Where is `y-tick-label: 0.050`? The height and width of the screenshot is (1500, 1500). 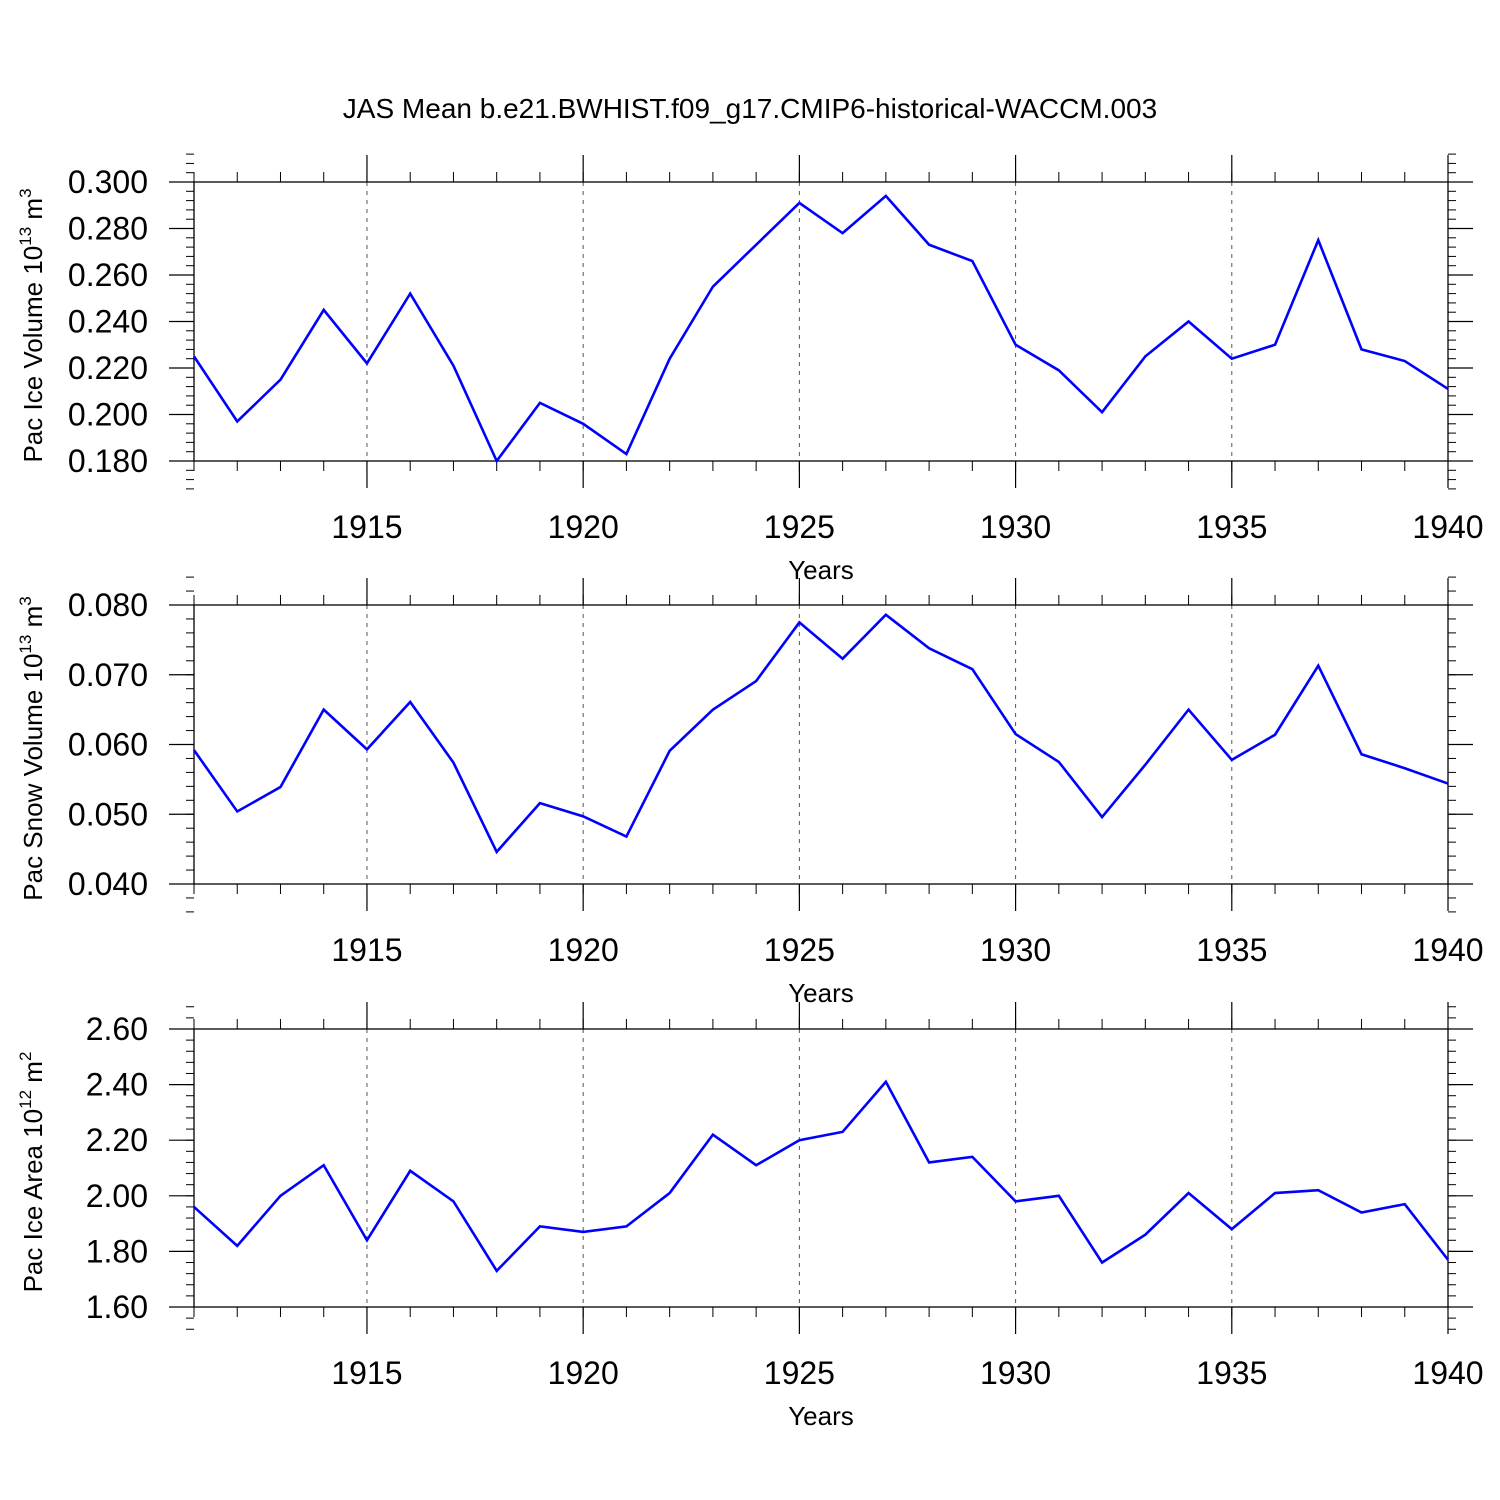 y-tick-label: 0.050 is located at coordinates (108, 814).